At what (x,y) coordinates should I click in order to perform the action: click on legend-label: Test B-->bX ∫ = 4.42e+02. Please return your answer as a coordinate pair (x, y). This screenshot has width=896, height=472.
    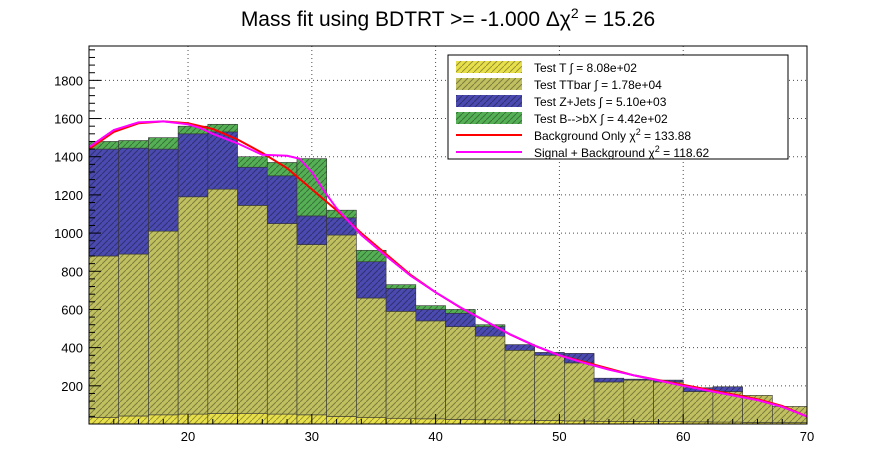
    Looking at the image, I should click on (601, 119).